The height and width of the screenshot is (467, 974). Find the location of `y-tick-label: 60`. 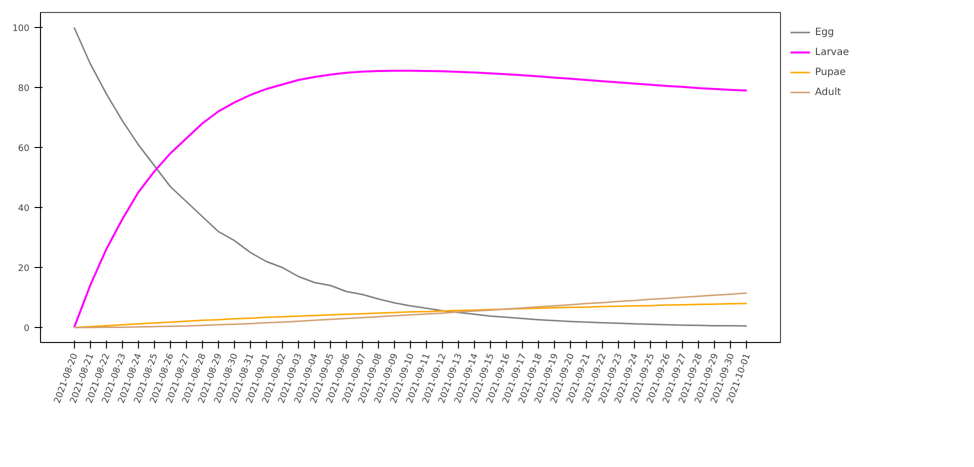

y-tick-label: 60 is located at coordinates (24, 149).